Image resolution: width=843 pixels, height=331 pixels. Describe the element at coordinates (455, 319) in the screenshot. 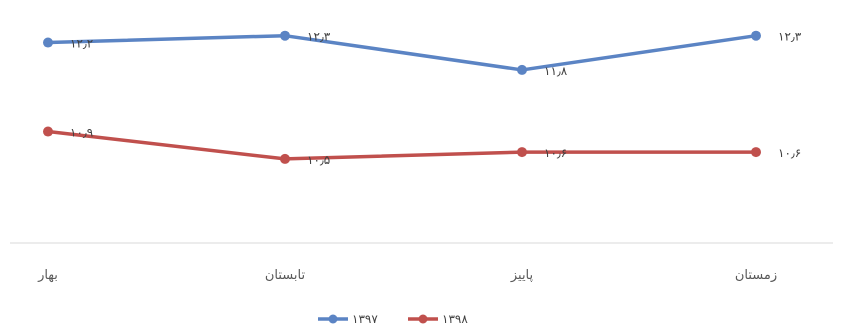

I see `legend-label-1: ۱۳۹۸` at that location.